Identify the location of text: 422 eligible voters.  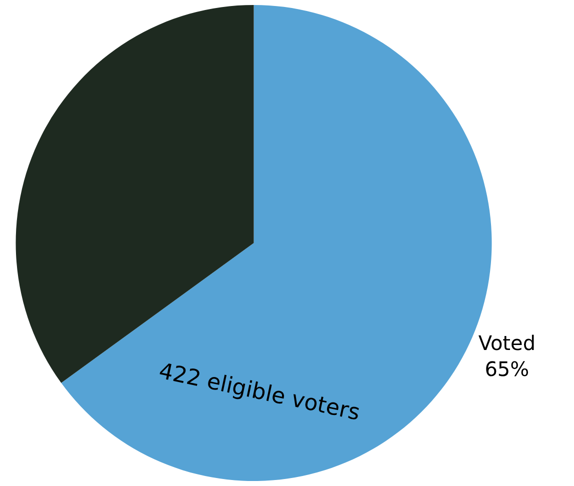
(259, 392).